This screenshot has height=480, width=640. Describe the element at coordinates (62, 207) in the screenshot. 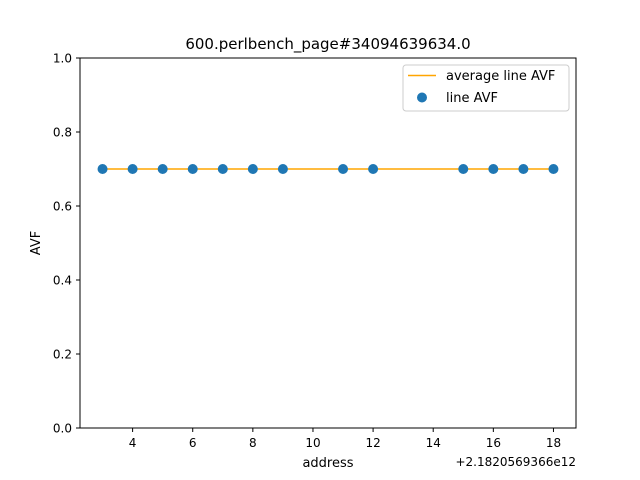

I see `y-tick-label: 0.6` at that location.